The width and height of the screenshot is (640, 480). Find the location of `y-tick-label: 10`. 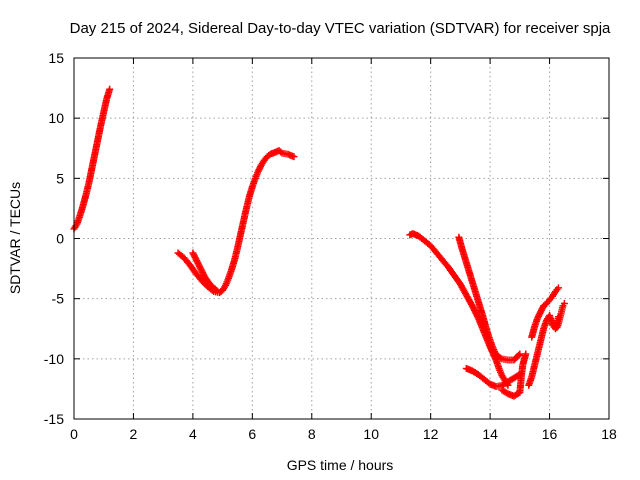

y-tick-label: 10 is located at coordinates (56, 118).